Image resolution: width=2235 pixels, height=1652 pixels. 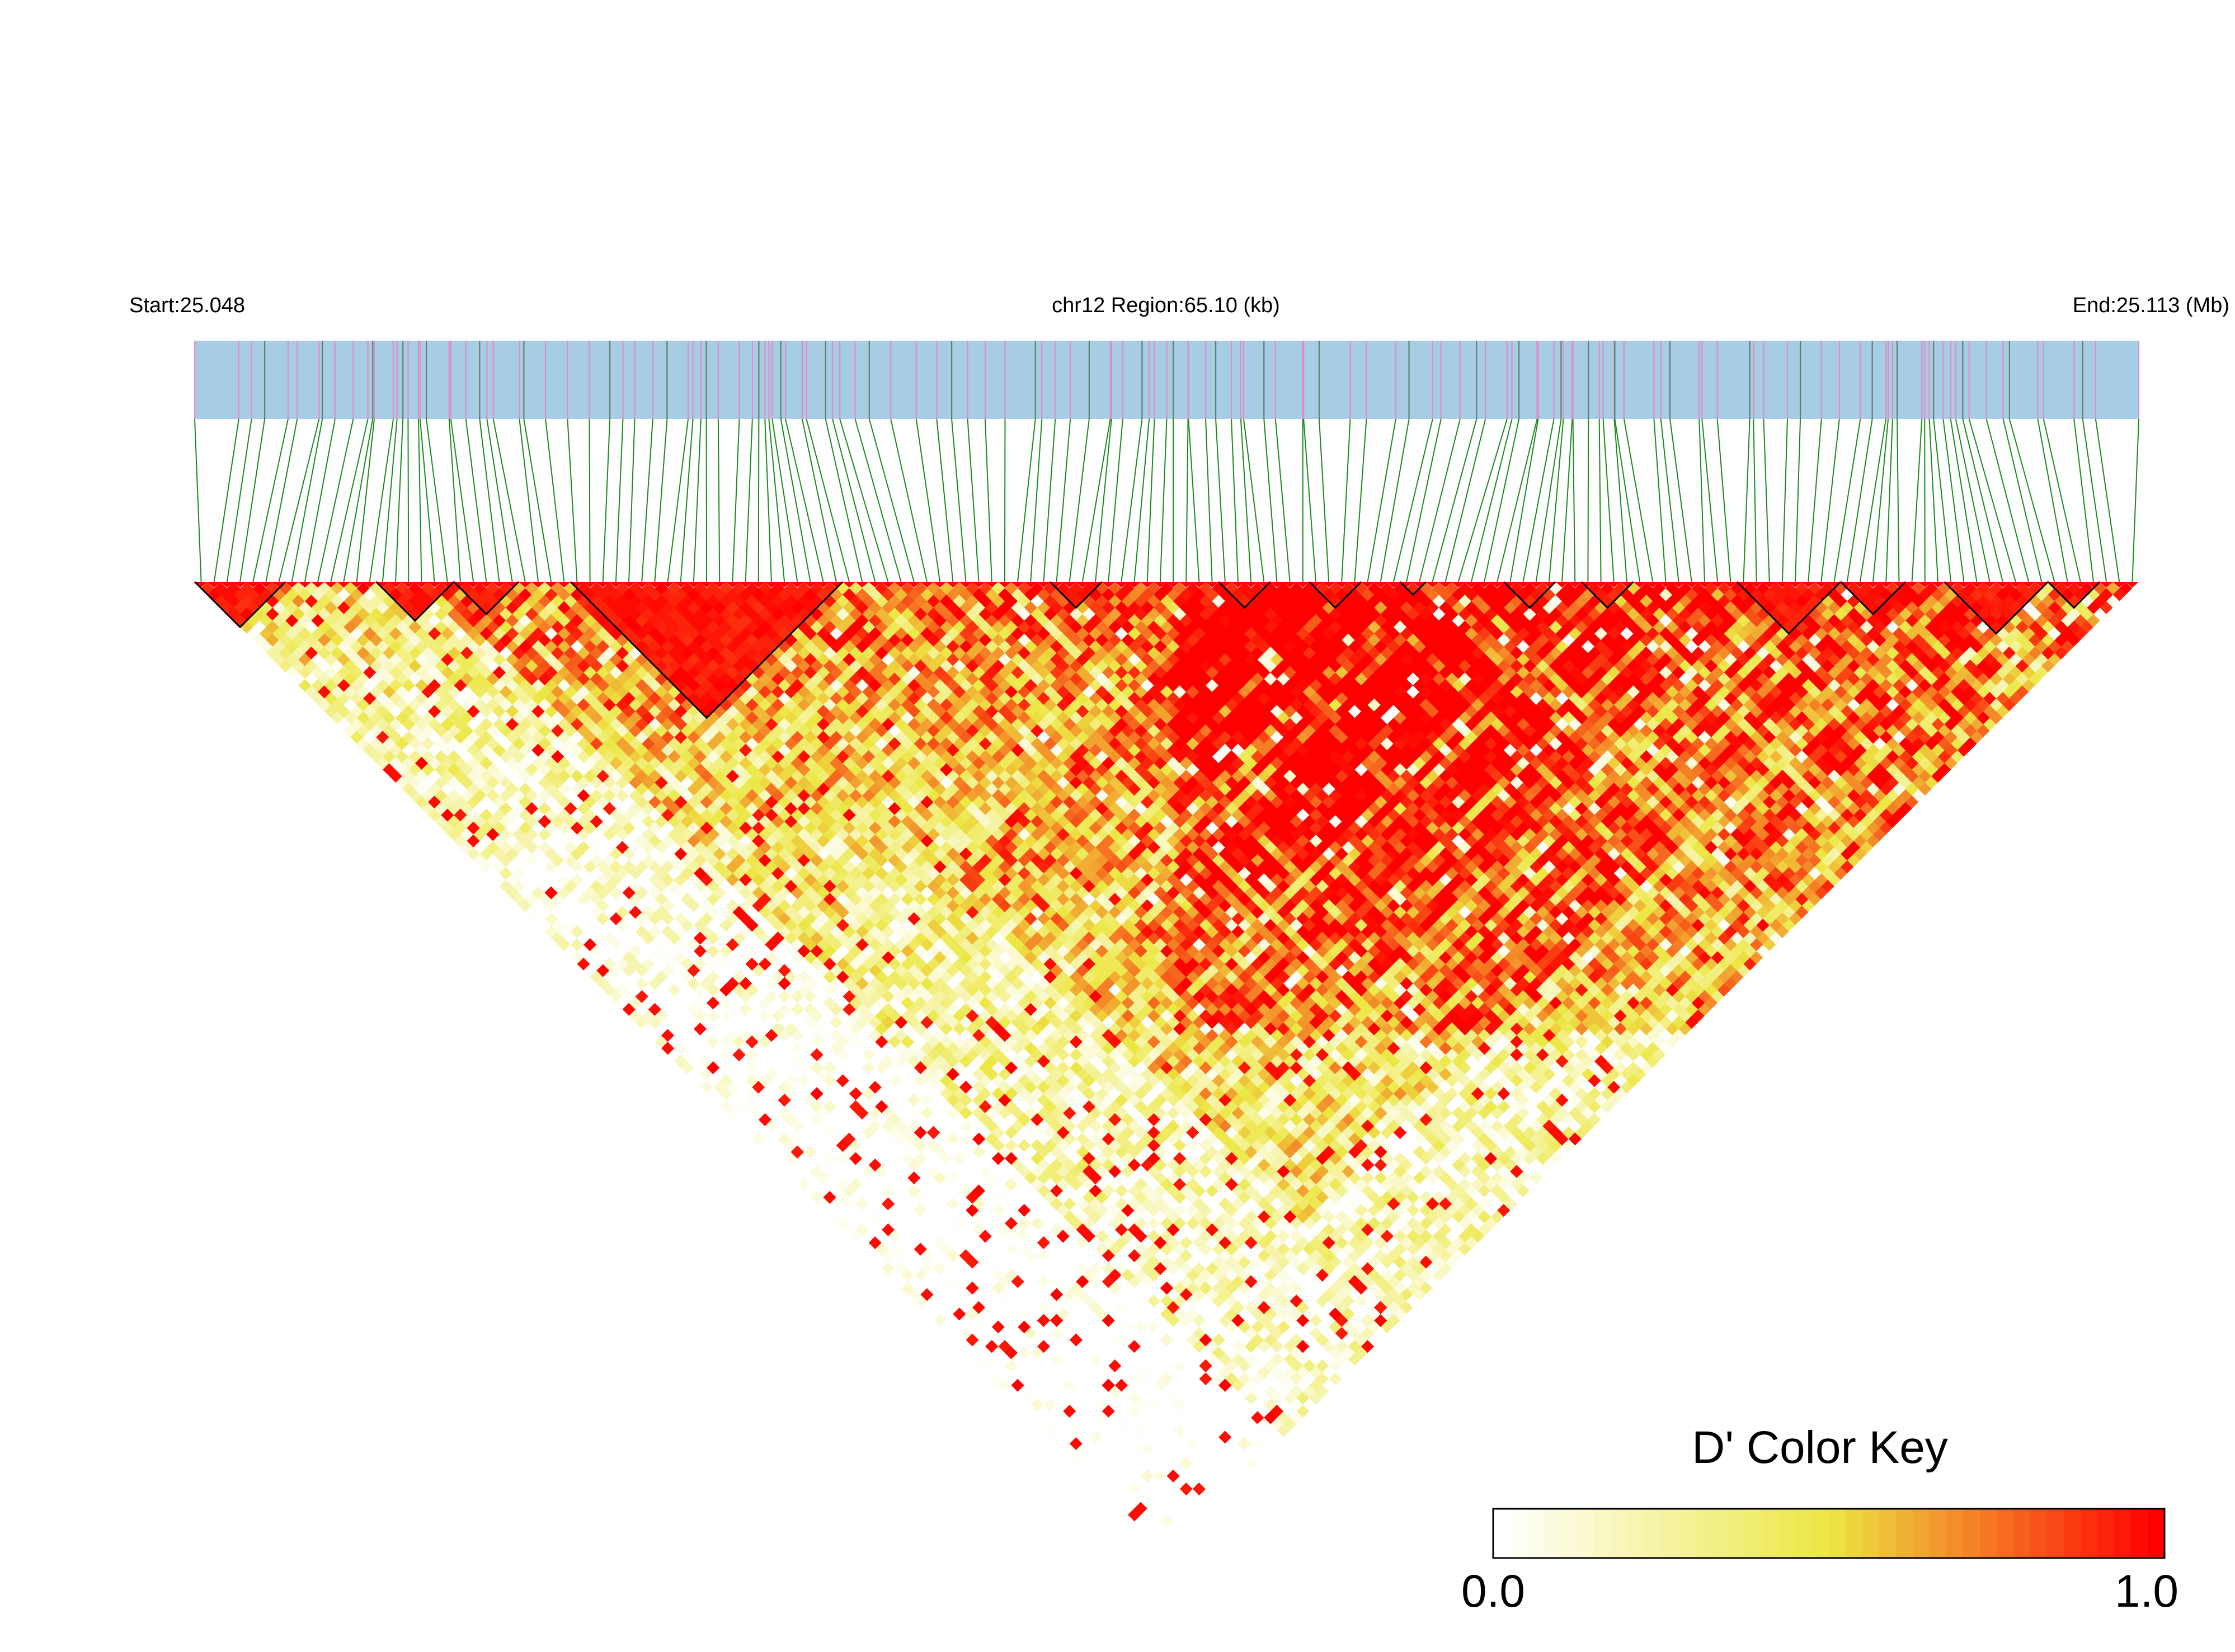 What do you see at coordinates (187, 306) in the screenshot?
I see `start-label: Start:25.048` at bounding box center [187, 306].